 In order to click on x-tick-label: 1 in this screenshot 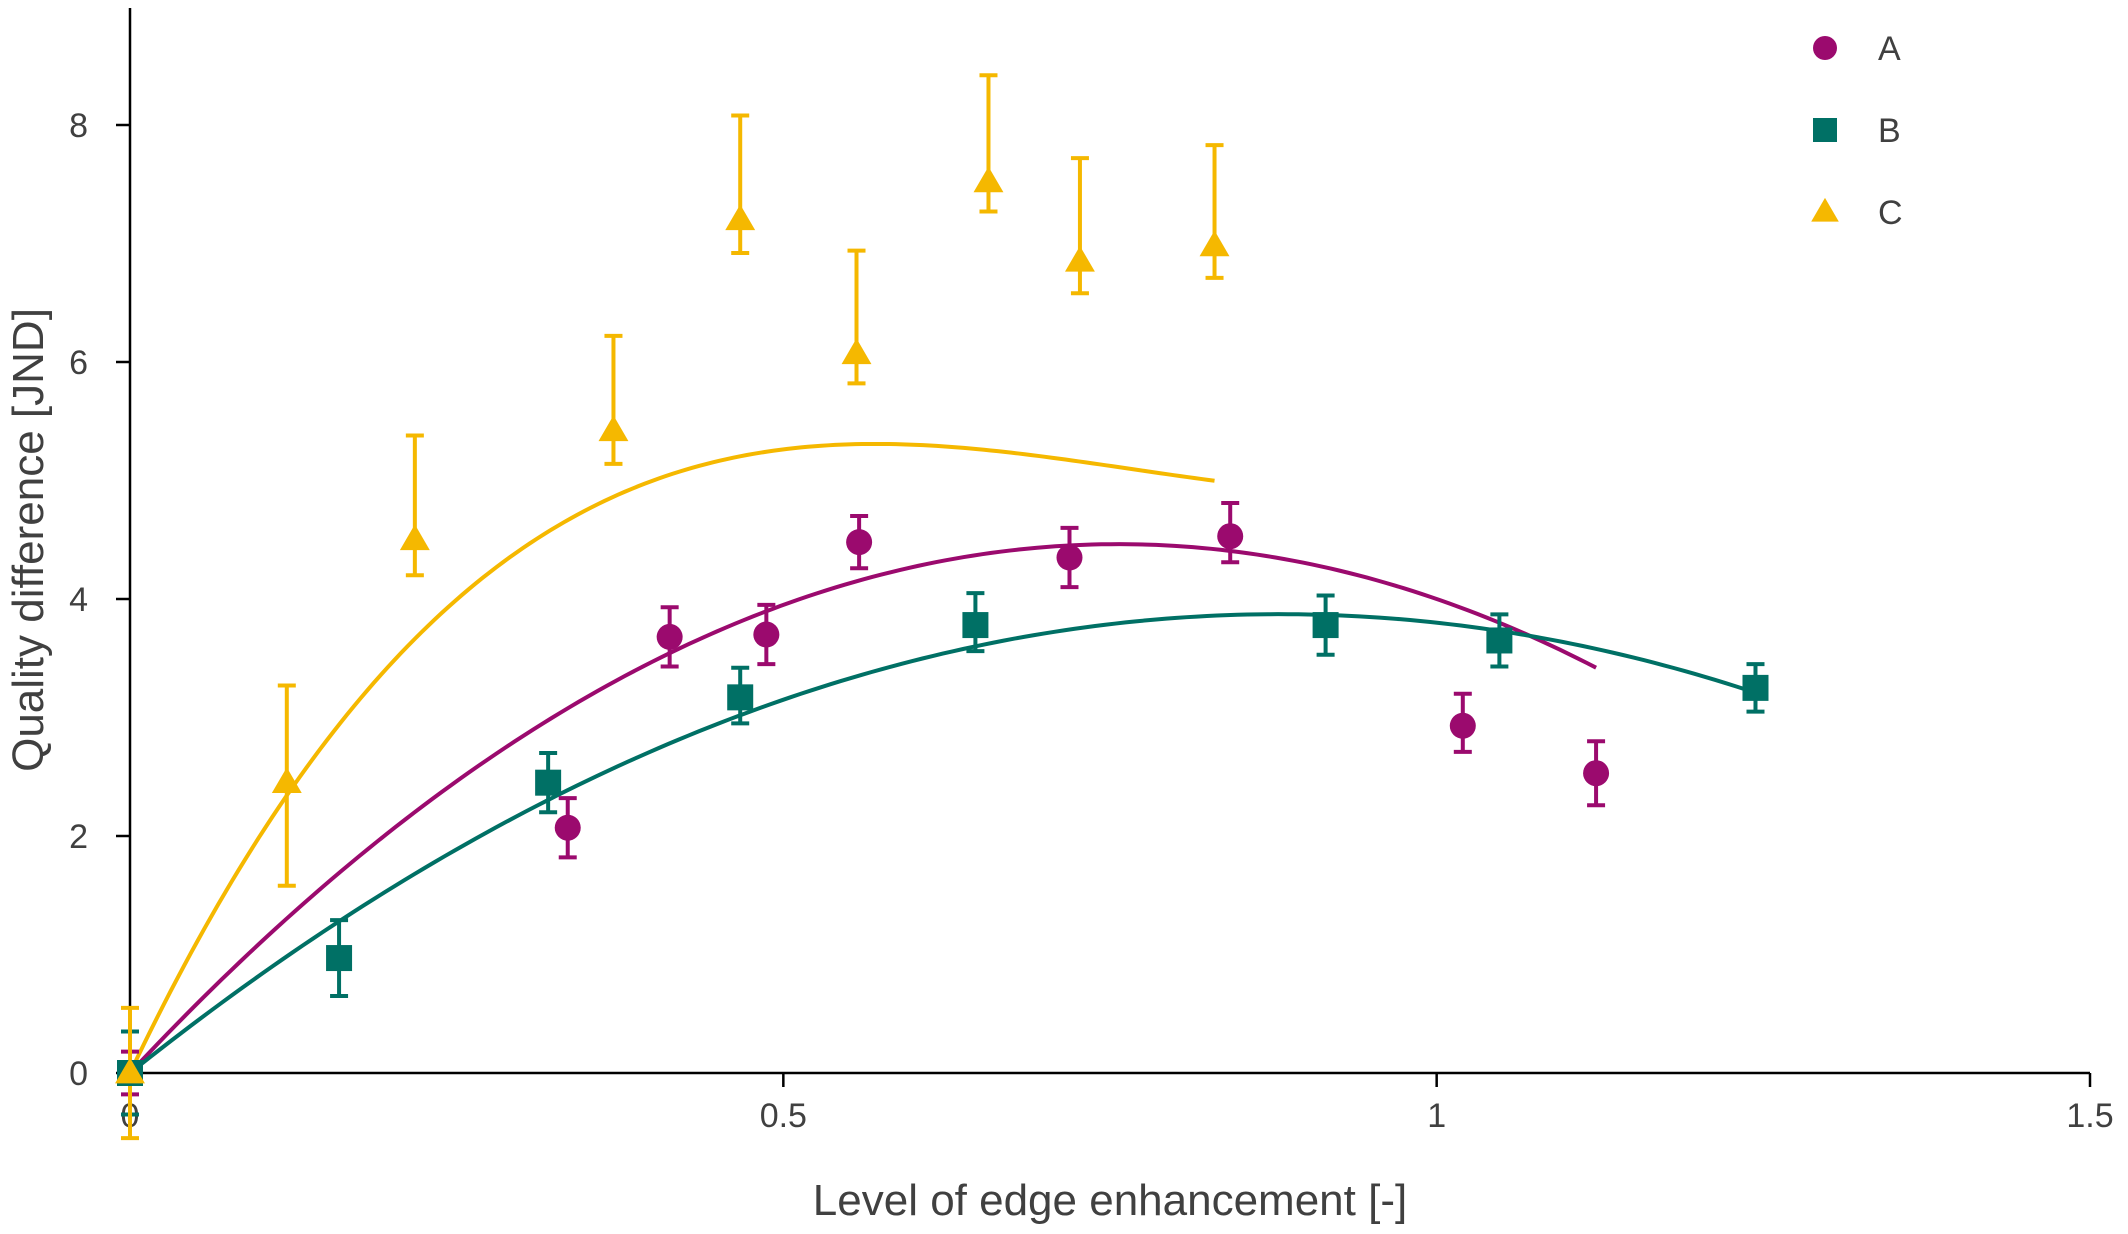, I will do `click(1436, 1116)`.